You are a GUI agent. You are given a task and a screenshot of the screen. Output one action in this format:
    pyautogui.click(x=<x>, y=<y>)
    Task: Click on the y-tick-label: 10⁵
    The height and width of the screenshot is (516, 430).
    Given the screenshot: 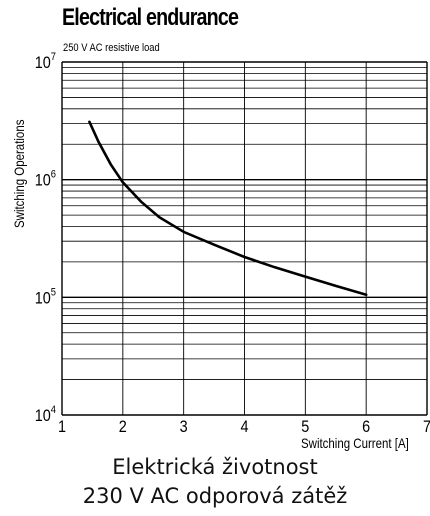 What is the action you would take?
    pyautogui.click(x=46, y=297)
    